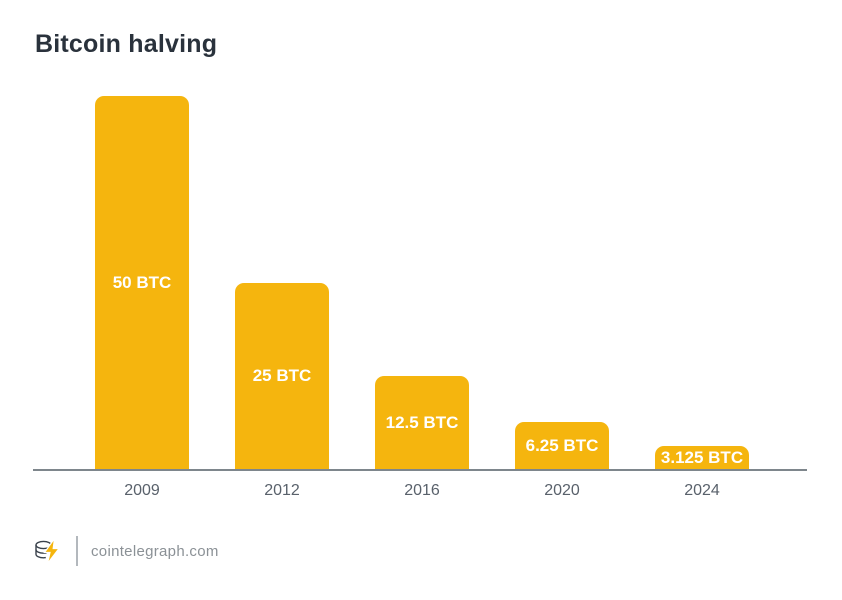 The width and height of the screenshot is (842, 600). I want to click on x-axis-labels: 2009 2012 2016 2020 2024, so click(420, 491).